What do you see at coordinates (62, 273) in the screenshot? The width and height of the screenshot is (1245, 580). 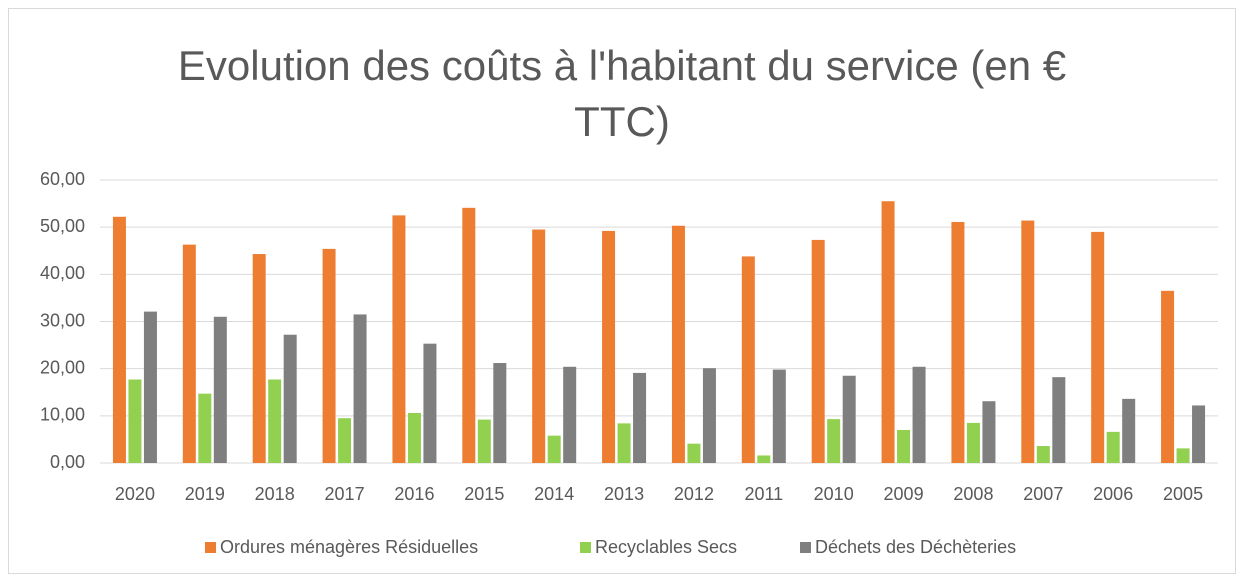 I see `y-tick-label: 40,00` at bounding box center [62, 273].